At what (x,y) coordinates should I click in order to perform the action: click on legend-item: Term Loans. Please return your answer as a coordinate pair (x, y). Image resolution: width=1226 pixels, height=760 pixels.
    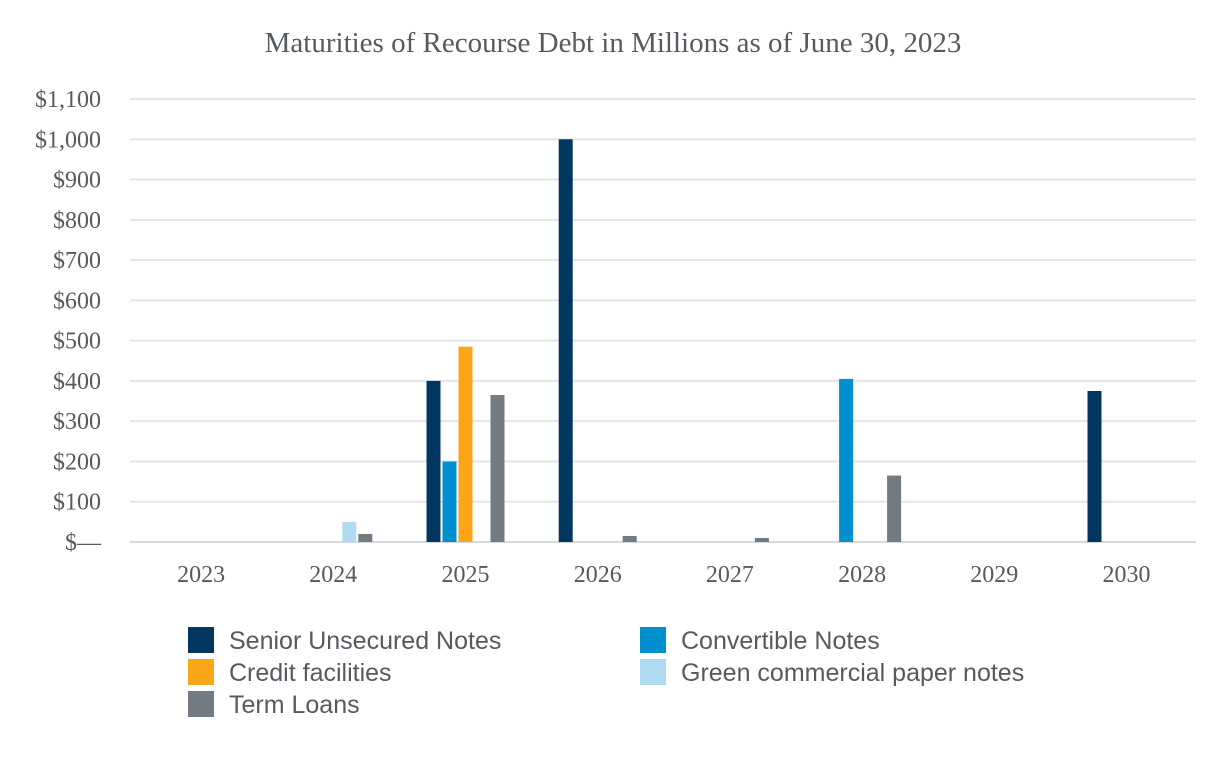
    Looking at the image, I should click on (274, 705).